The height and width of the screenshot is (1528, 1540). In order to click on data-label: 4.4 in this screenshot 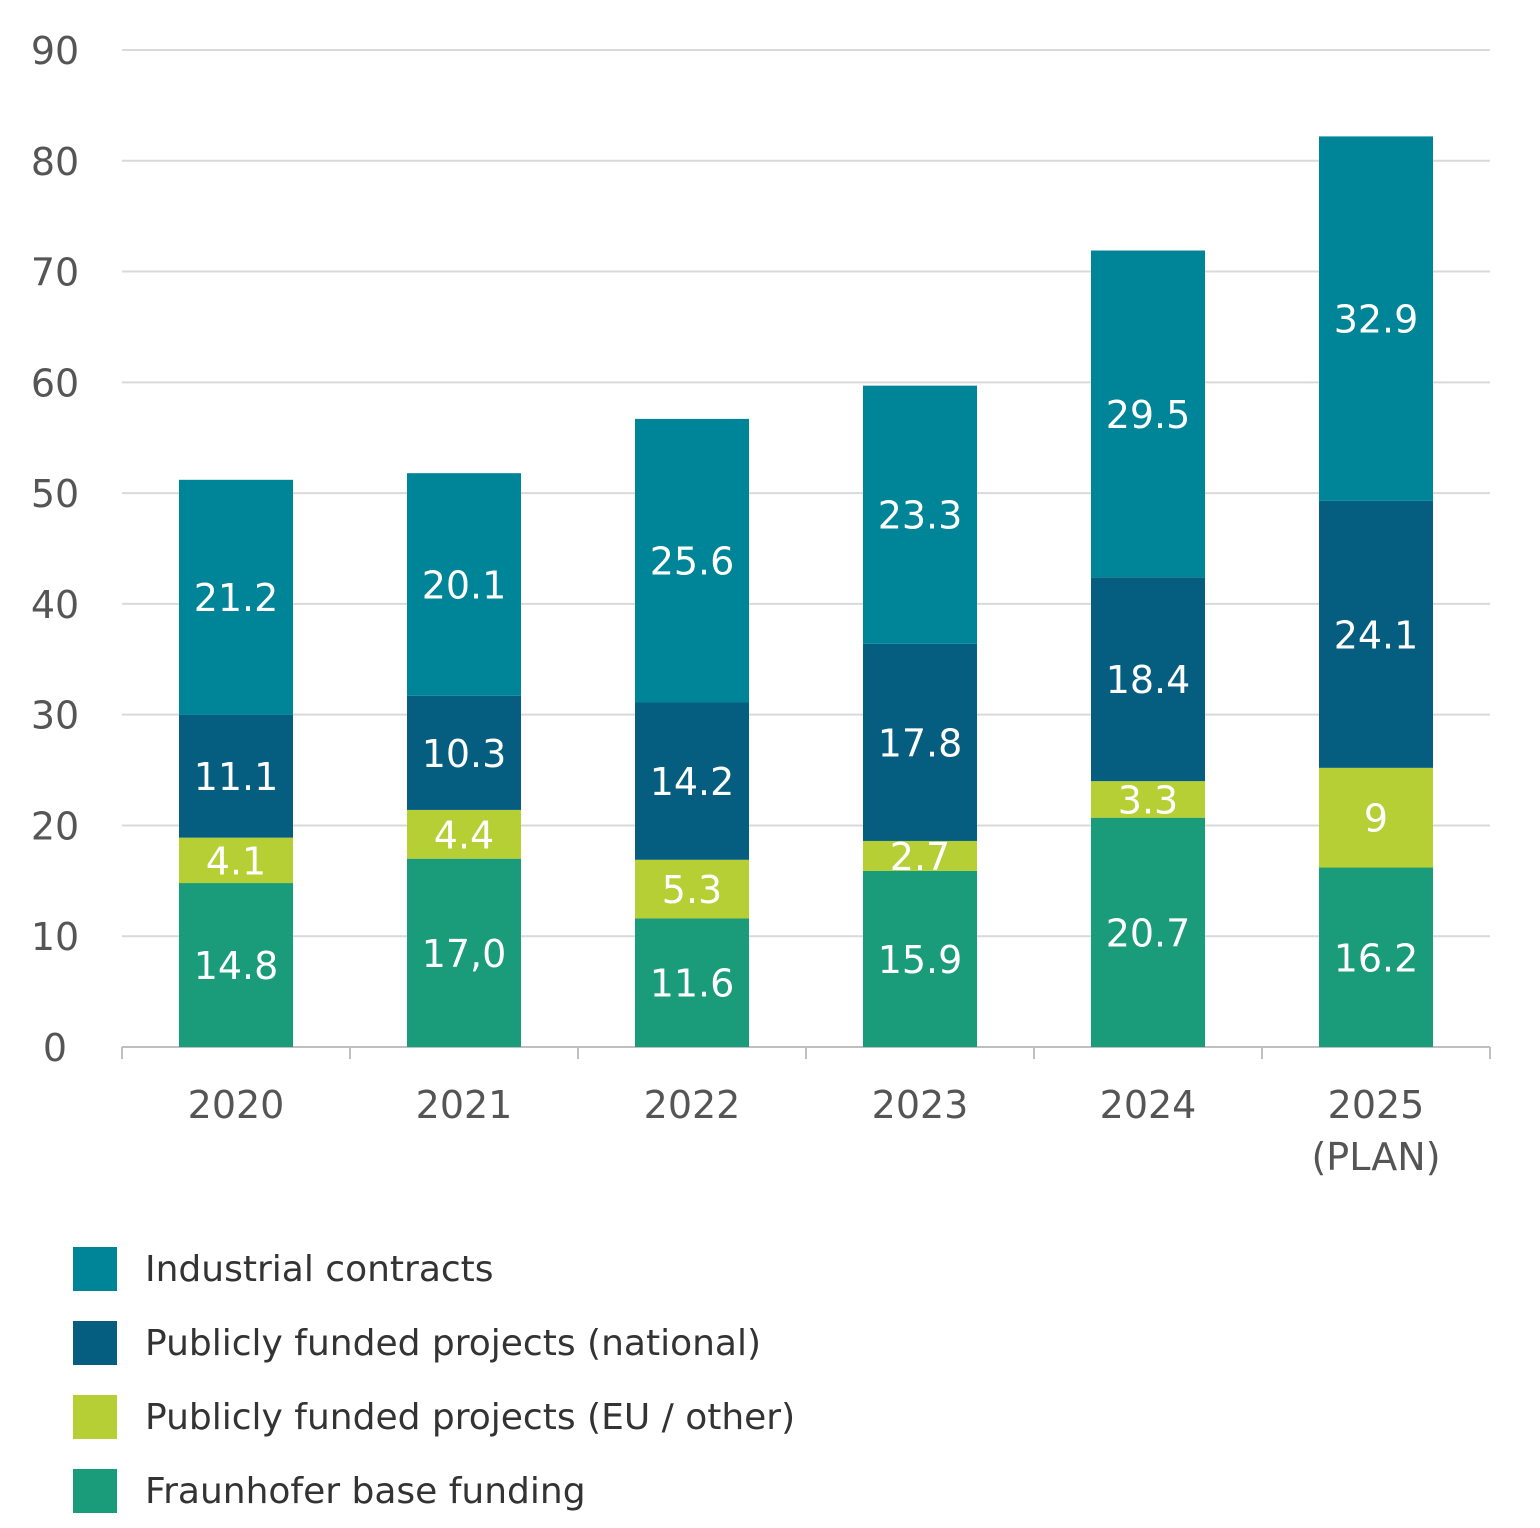, I will do `click(464, 835)`.